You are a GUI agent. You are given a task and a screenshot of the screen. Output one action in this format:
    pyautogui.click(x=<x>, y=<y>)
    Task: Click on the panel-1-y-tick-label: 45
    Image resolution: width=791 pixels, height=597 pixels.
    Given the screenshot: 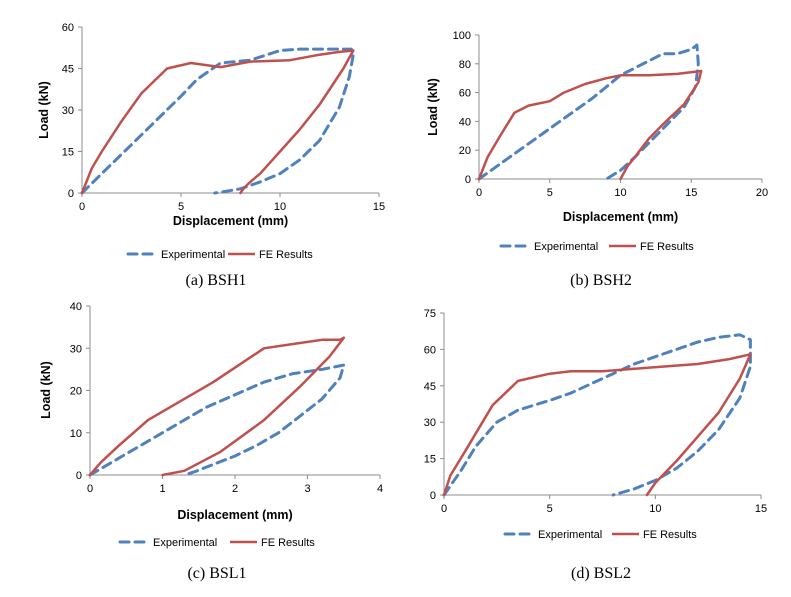 What is the action you would take?
    pyautogui.click(x=68, y=70)
    